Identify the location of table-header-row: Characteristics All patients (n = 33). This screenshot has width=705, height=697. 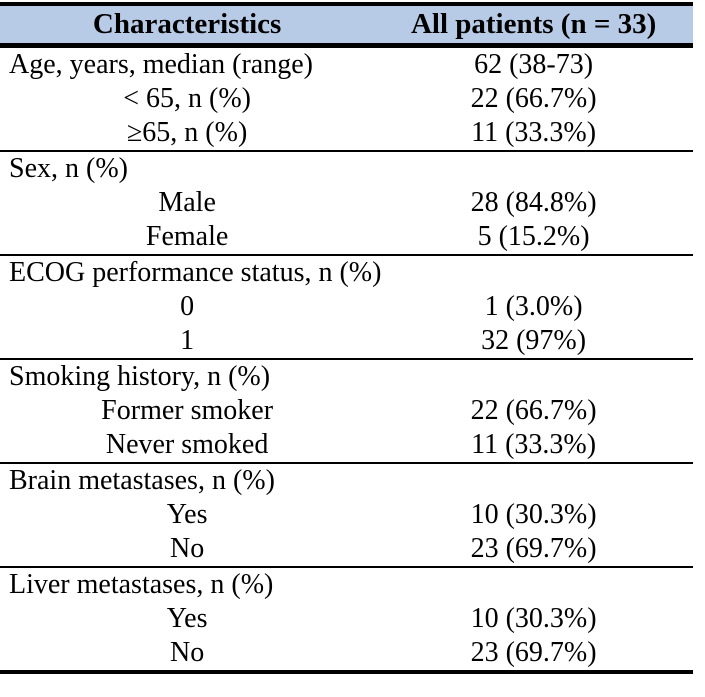
(346, 27).